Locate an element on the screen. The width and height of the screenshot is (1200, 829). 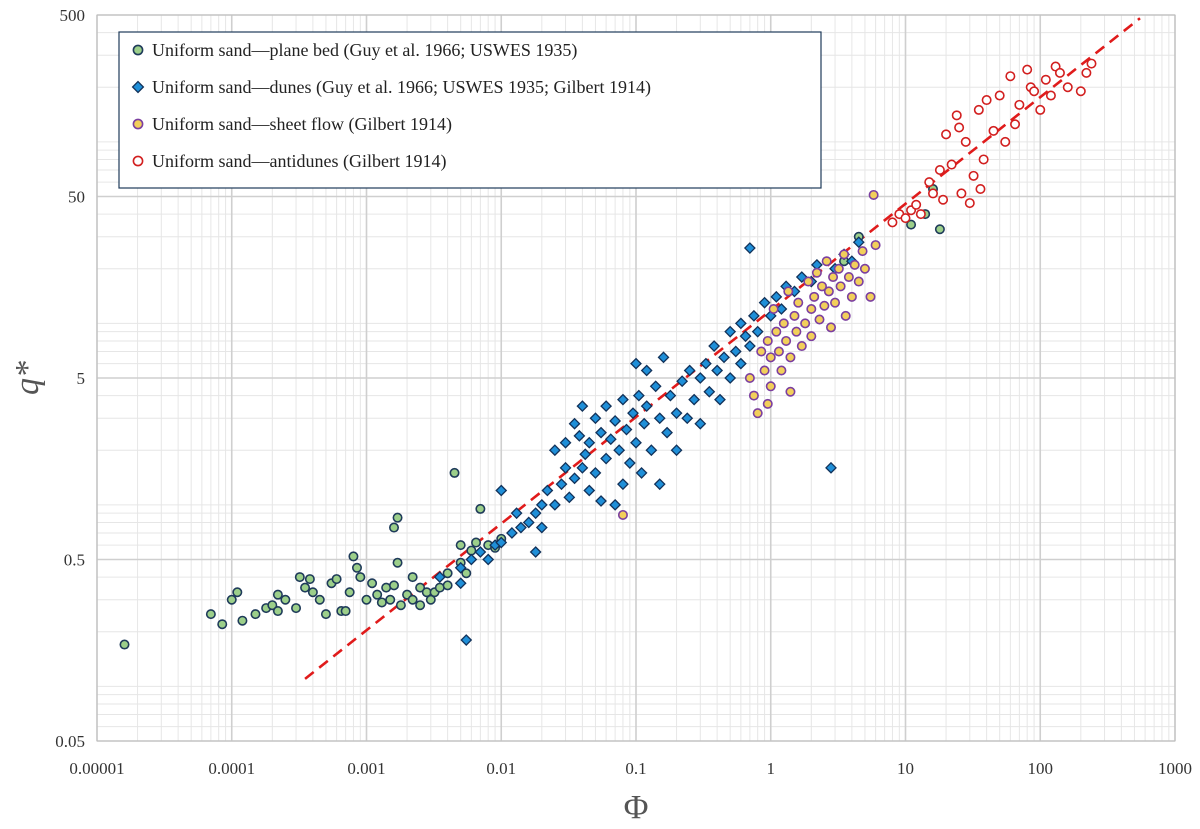
series-3-points is located at coordinates (749, 354).